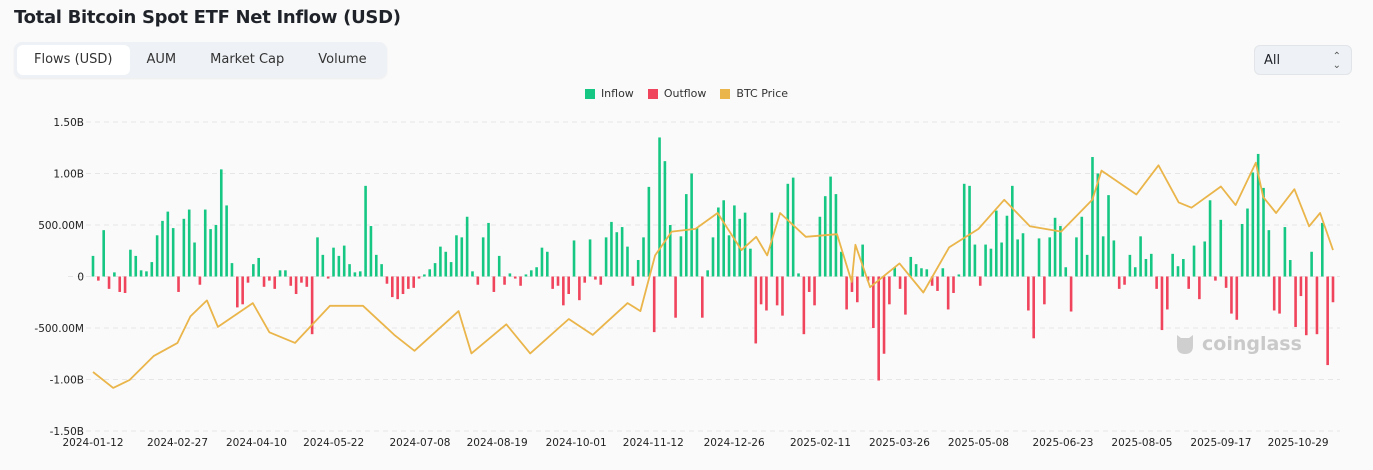 Image resolution: width=1373 pixels, height=470 pixels. I want to click on x-tick-label: 2024-08-19, so click(497, 443).